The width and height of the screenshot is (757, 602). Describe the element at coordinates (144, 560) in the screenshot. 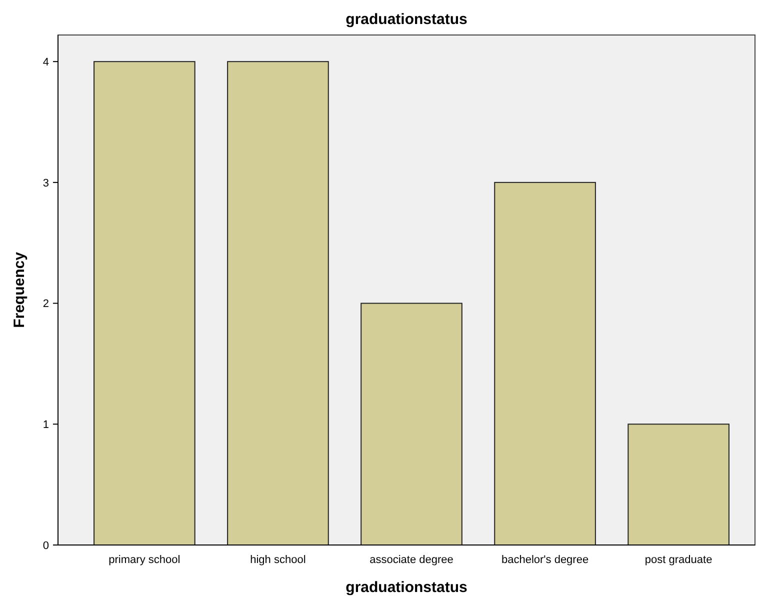

I see `x-tick-label: primary school` at that location.